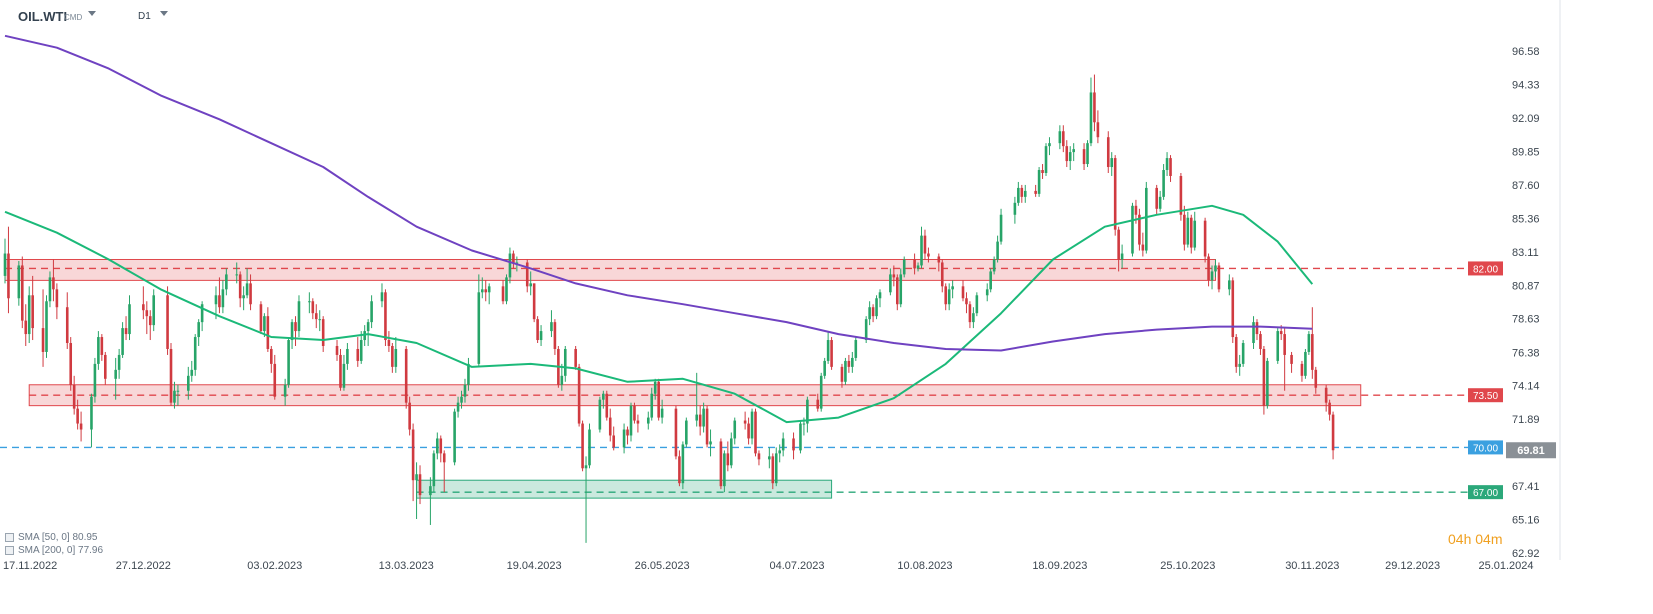 The image size is (1653, 614). What do you see at coordinates (30, 566) in the screenshot?
I see `x-tick-label: 17.11.2022` at bounding box center [30, 566].